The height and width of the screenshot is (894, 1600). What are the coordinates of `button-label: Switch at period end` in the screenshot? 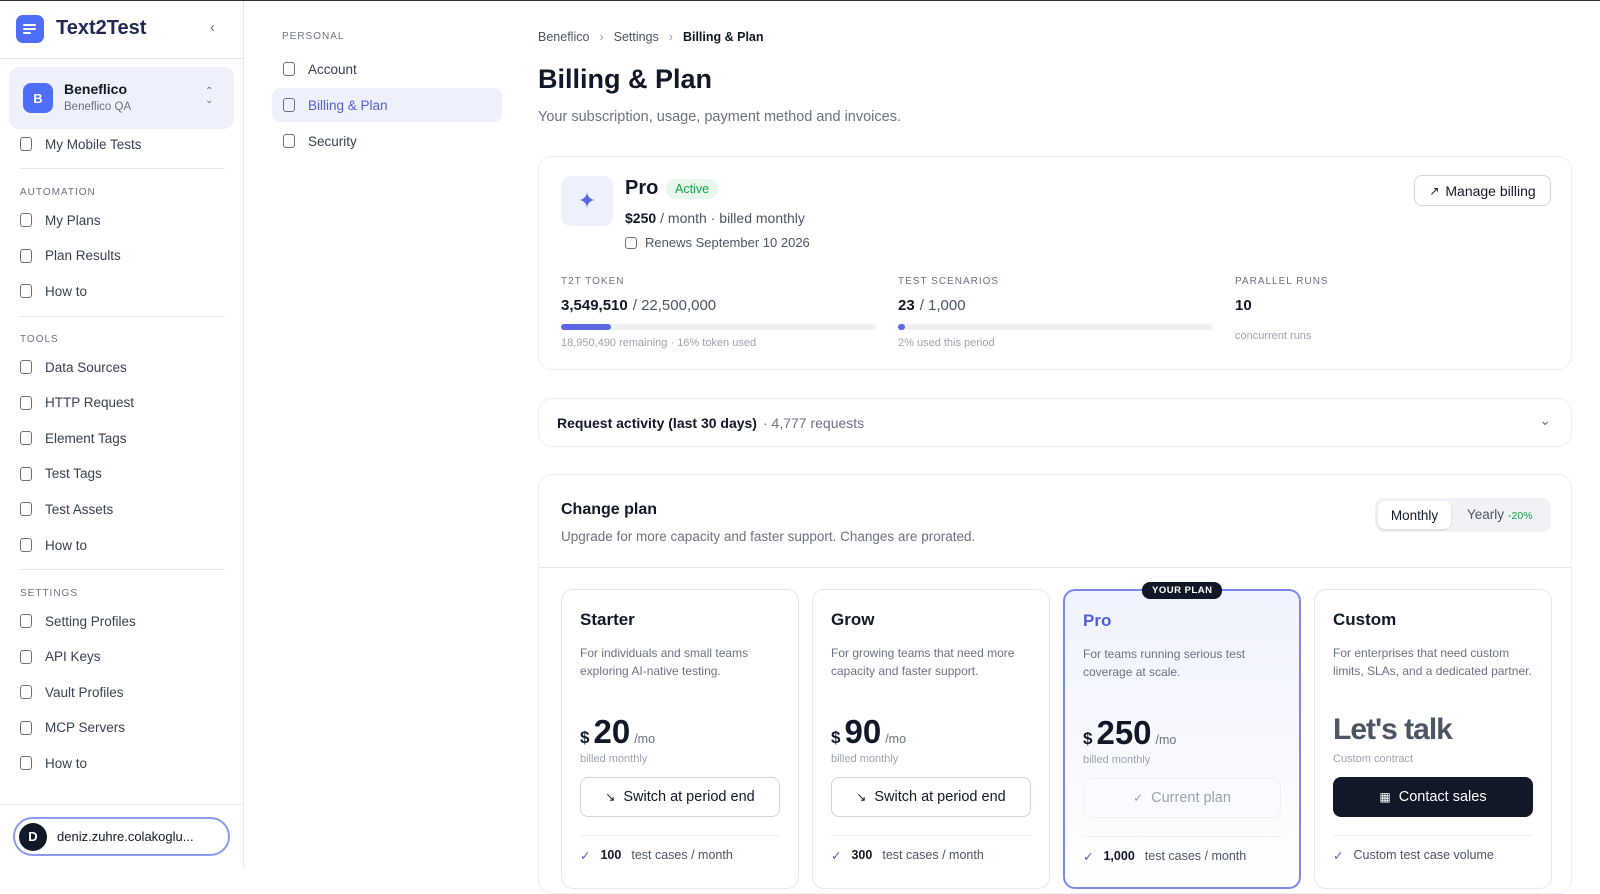 It's located at (689, 797).